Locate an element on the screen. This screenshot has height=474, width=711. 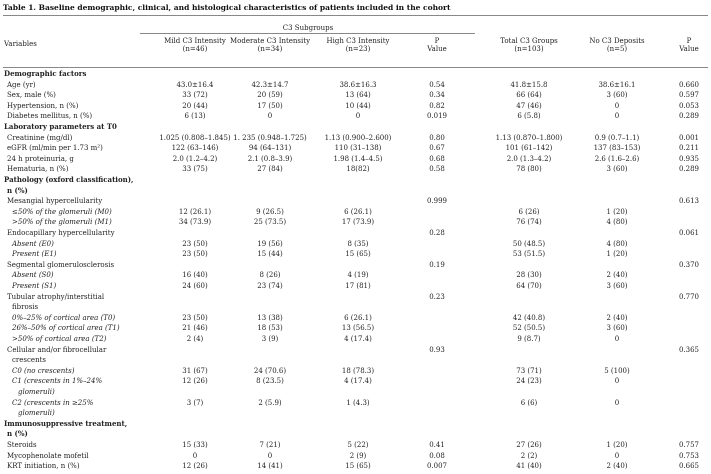
table-cell: 33 (75) is located at coordinates (195, 169).